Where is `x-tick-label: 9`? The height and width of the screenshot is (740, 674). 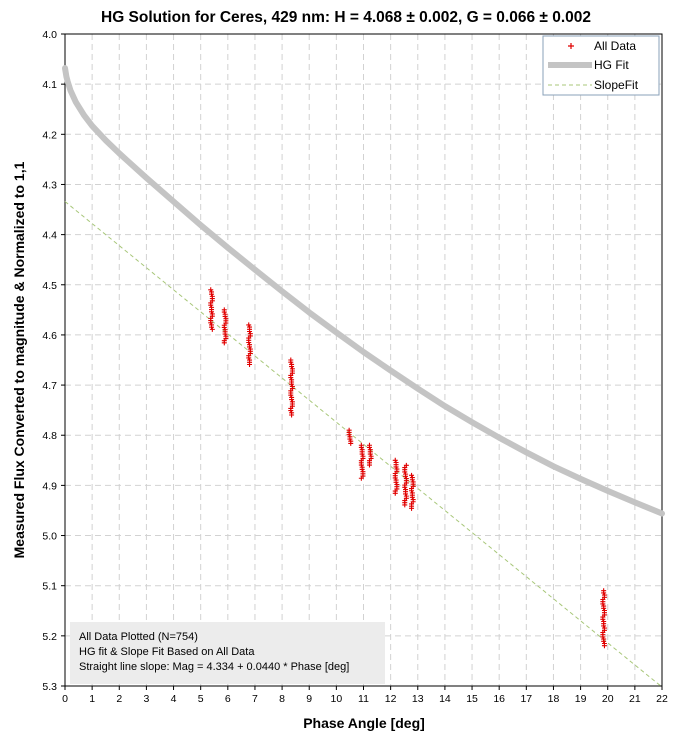 x-tick-label: 9 is located at coordinates (309, 699).